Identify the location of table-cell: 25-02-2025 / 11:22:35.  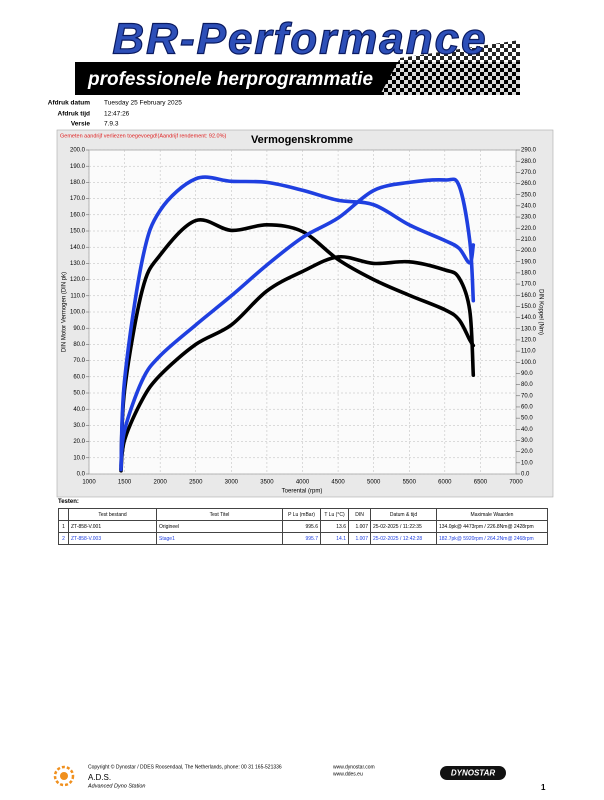
(403, 526).